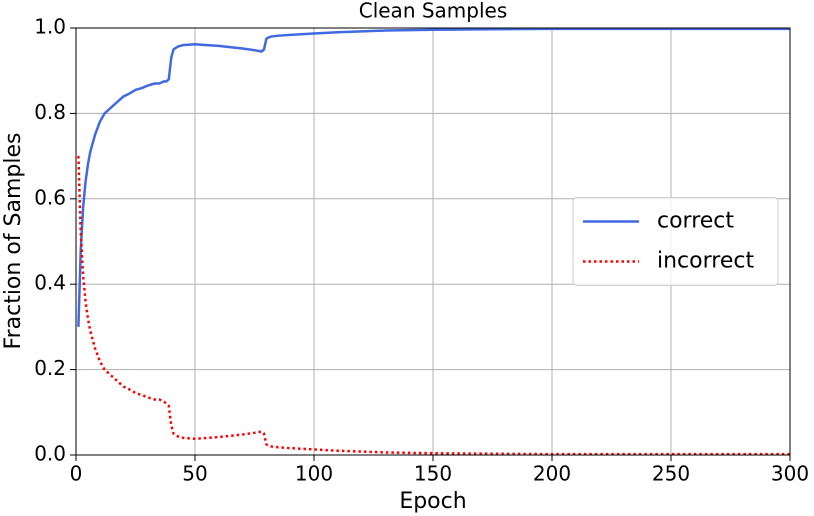  What do you see at coordinates (433, 474) in the screenshot?
I see `x-tick-label: 150` at bounding box center [433, 474].